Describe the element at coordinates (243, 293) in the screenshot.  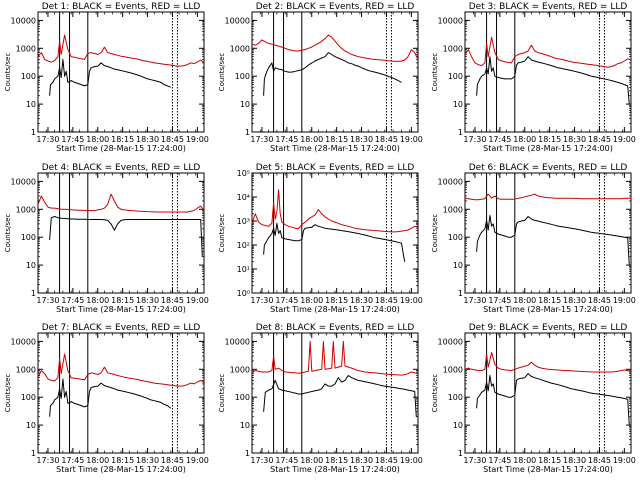
I see `y-tick-label: 10⁰` at that location.